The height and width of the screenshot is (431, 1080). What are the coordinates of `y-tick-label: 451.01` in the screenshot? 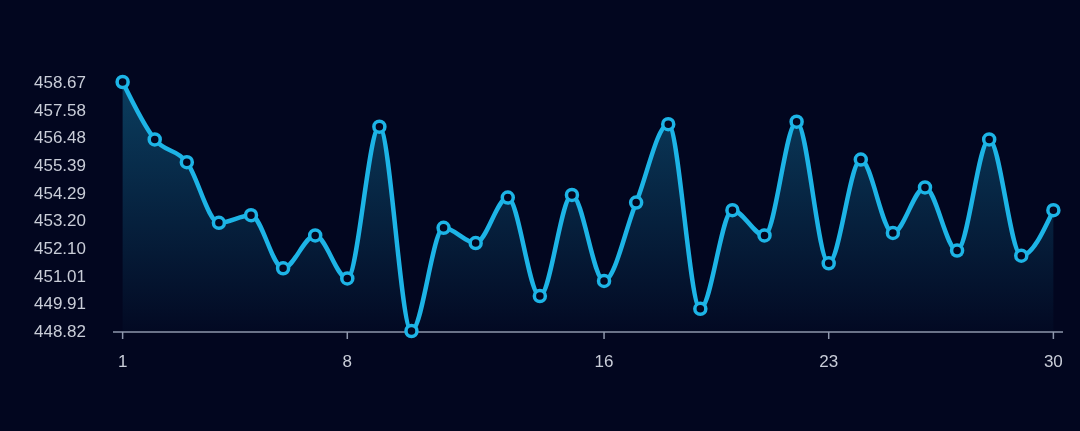 It's located at (60, 276).